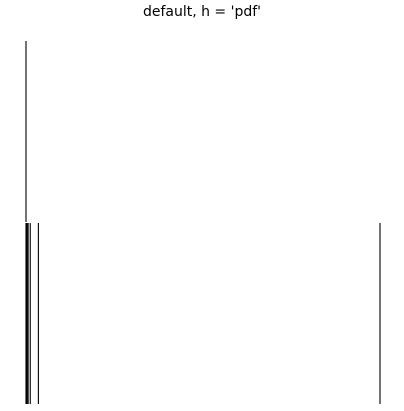  What do you see at coordinates (202, 12) in the screenshot?
I see `chart-title: default, h = 'pdf'` at bounding box center [202, 12].